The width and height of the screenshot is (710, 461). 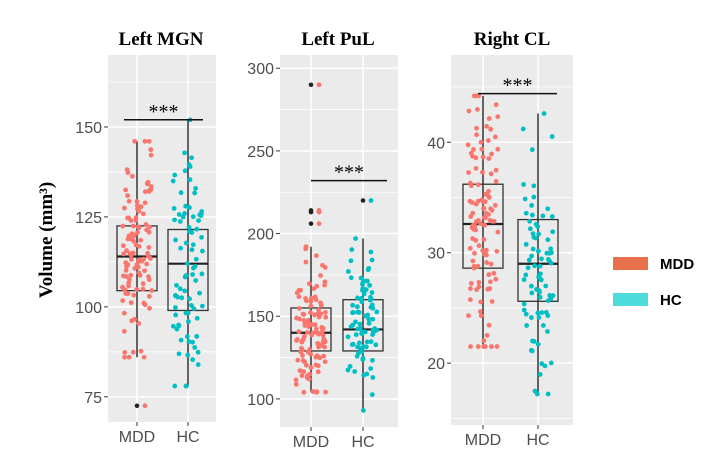 What do you see at coordinates (188, 270) in the screenshot?
I see `box-hc` at bounding box center [188, 270].